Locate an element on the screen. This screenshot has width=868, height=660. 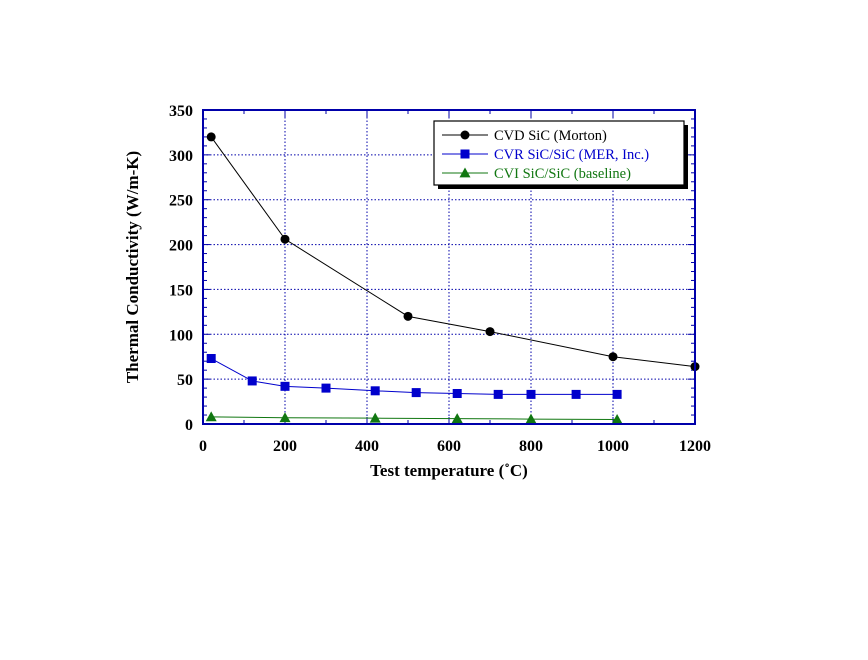
y-tick-label: 250 is located at coordinates (181, 201).